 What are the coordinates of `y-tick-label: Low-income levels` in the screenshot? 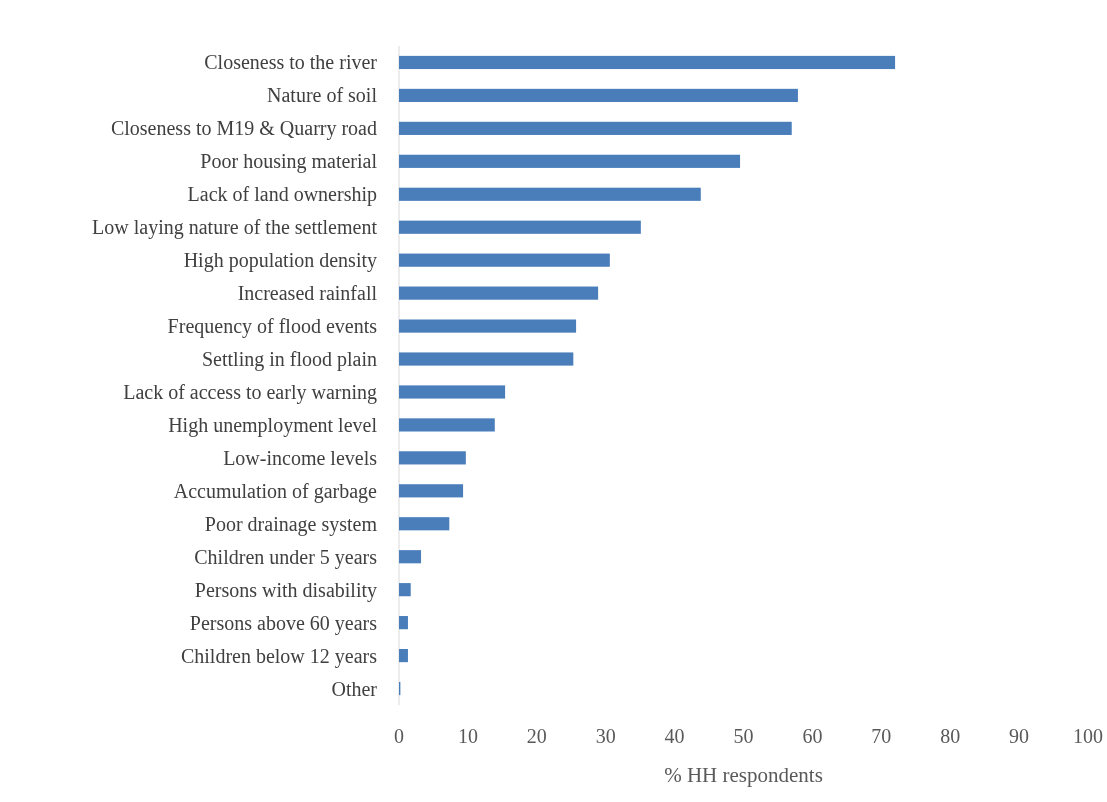 It's located at (300, 457).